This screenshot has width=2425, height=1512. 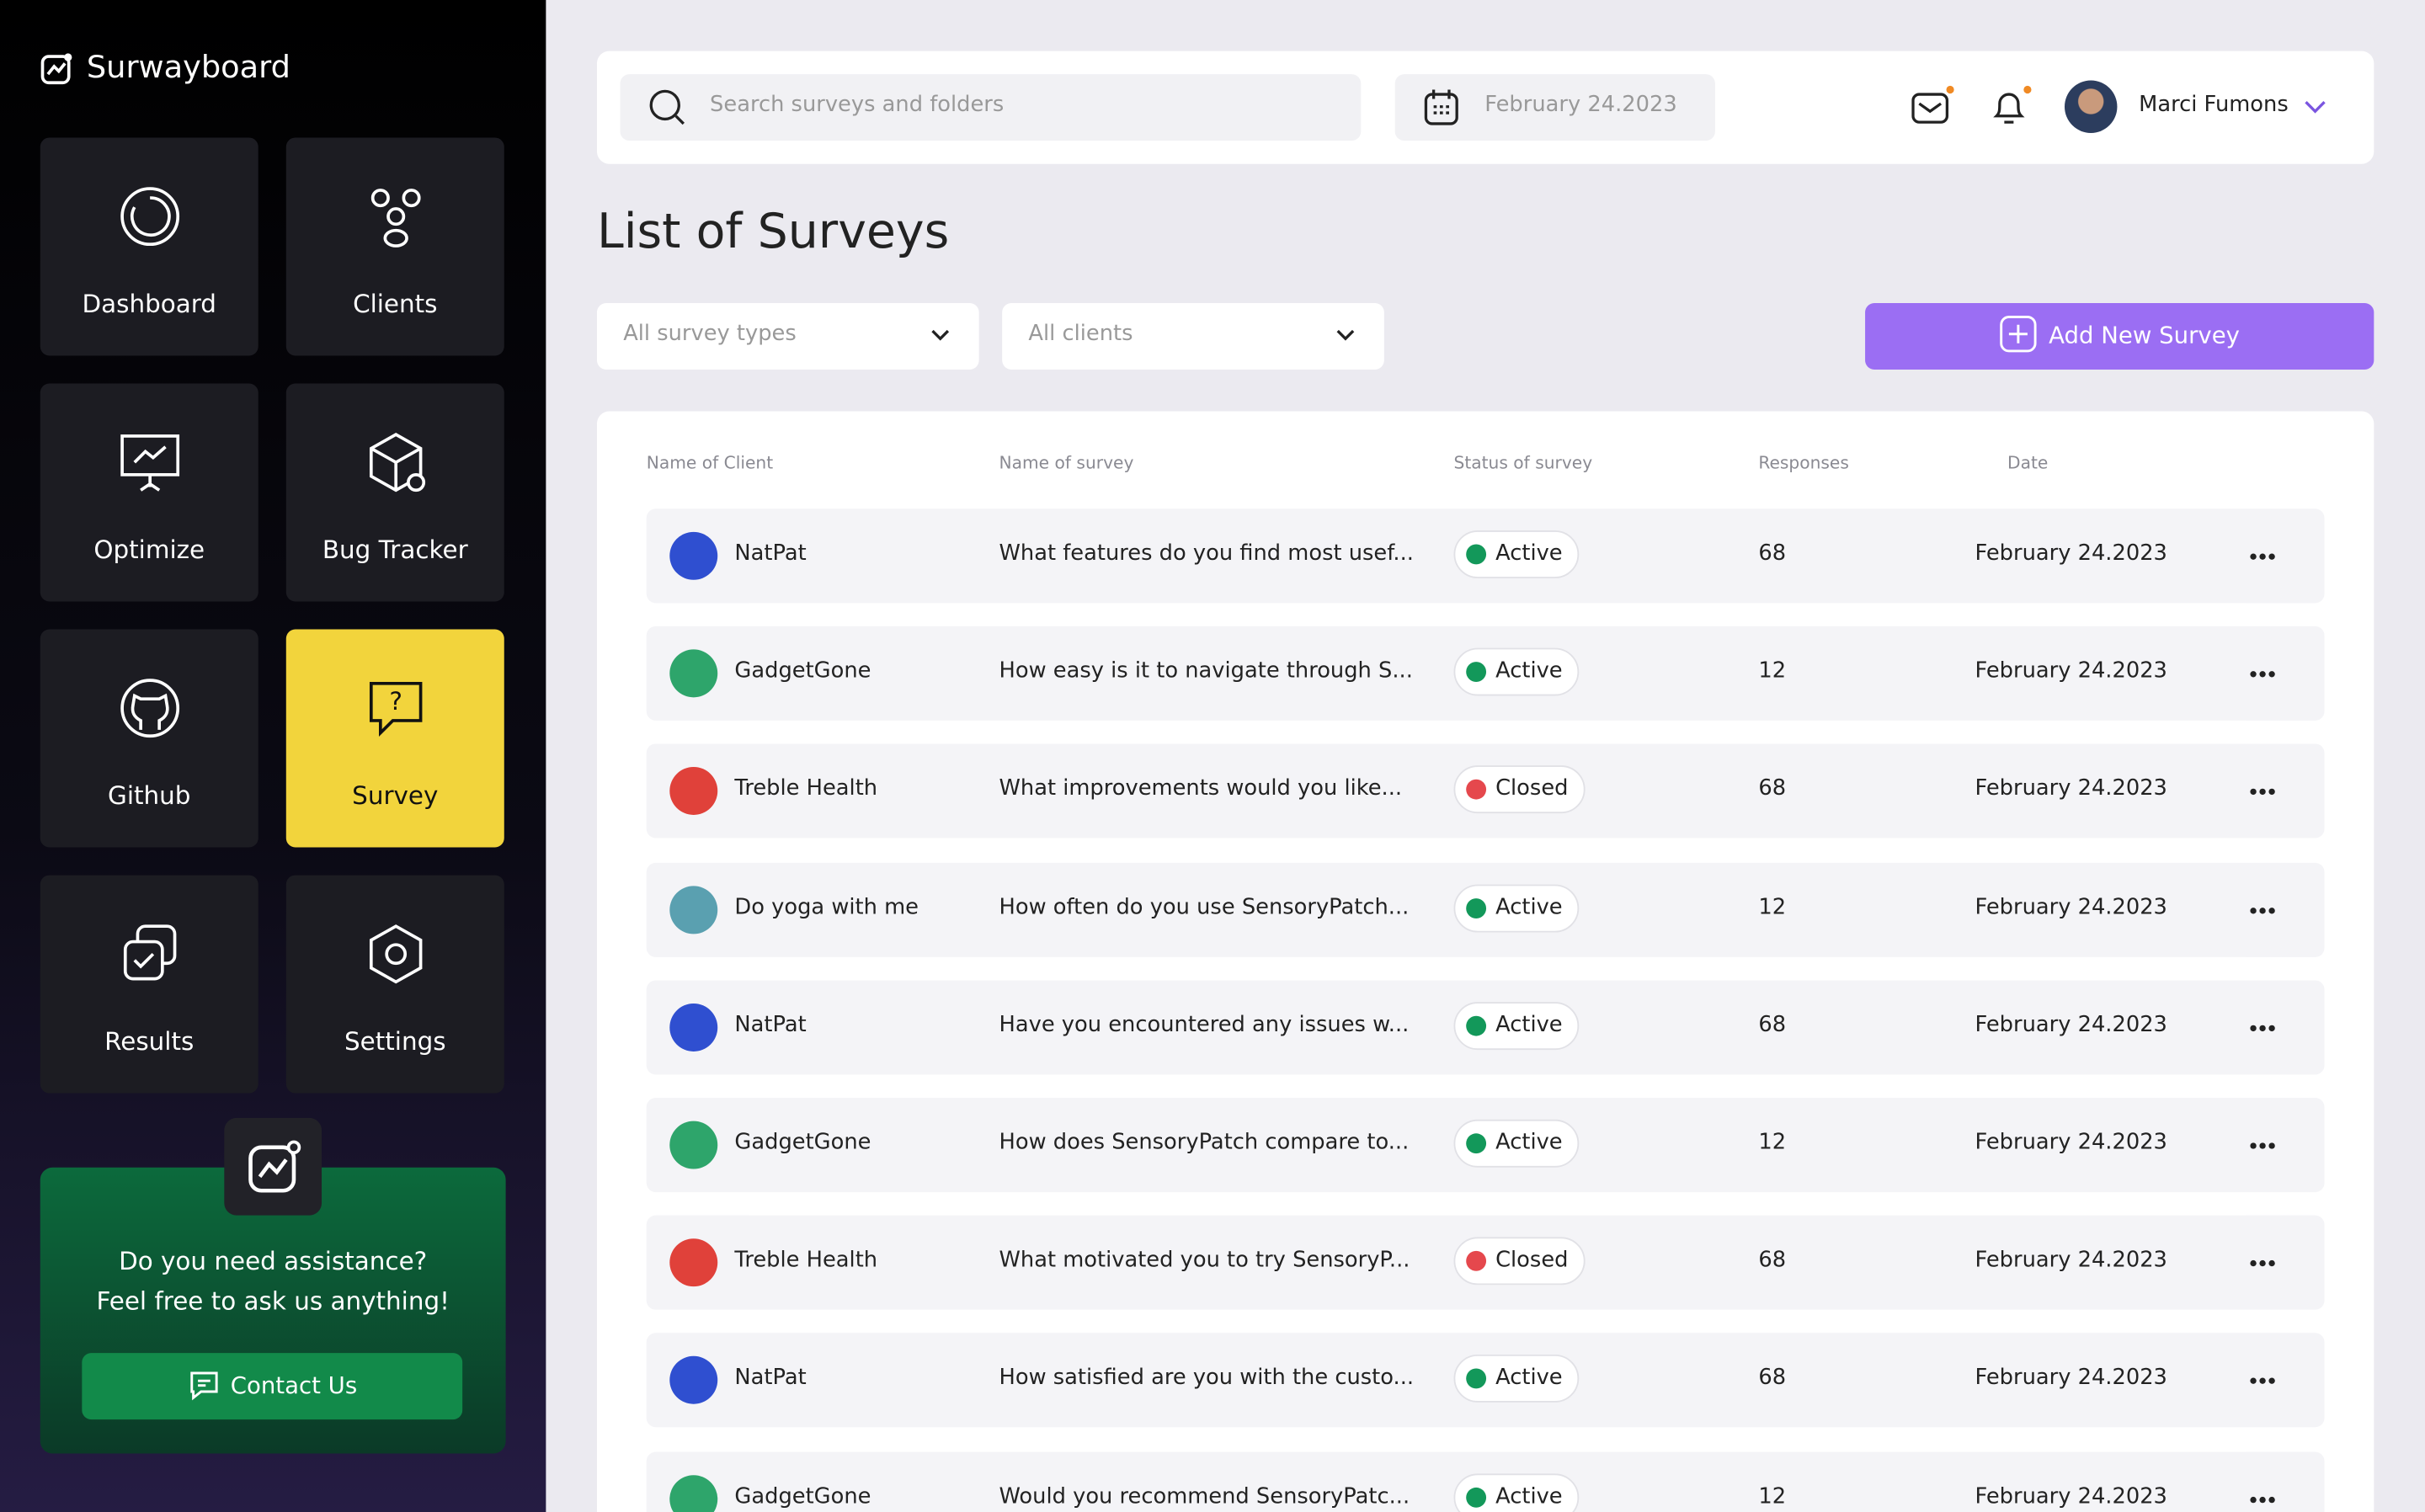 I want to click on nav-tile: Results, so click(x=149, y=985).